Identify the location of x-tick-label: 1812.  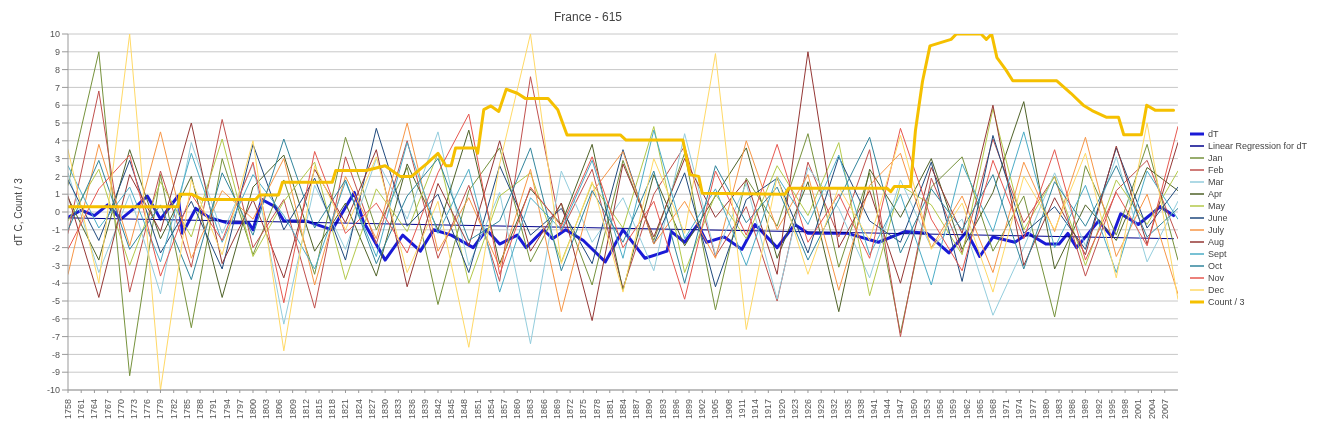
(305, 409).